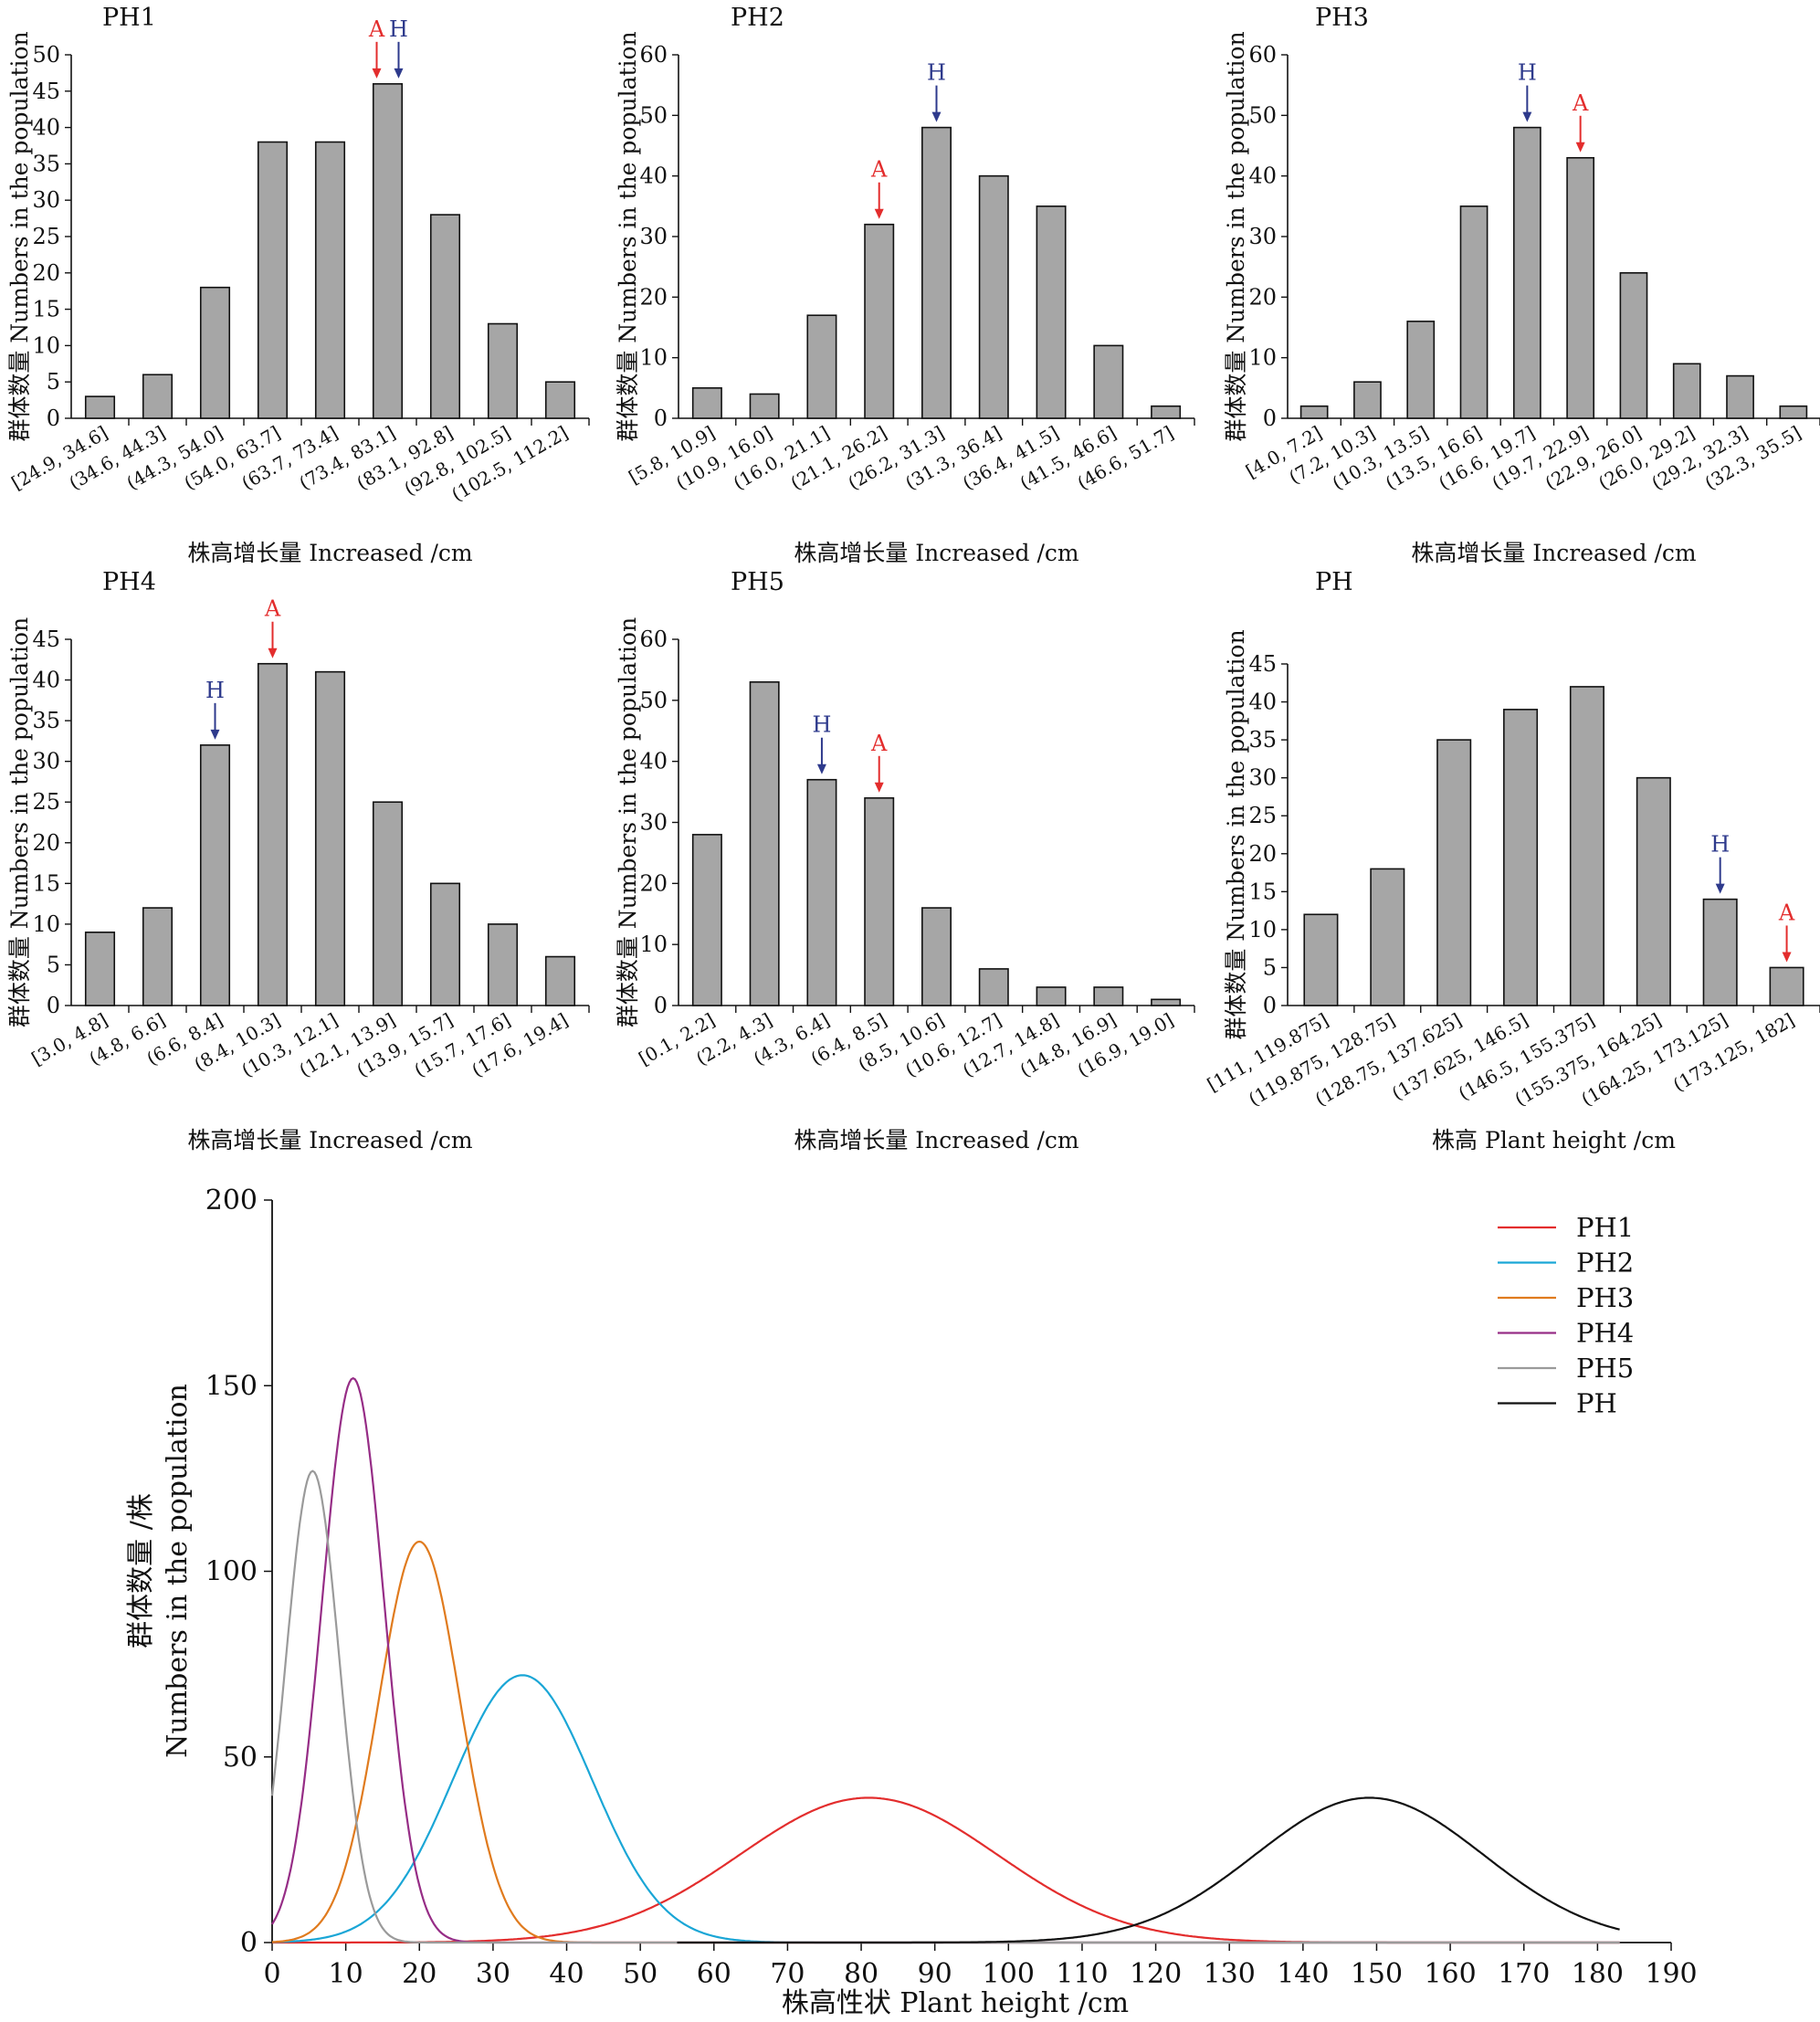  What do you see at coordinates (346, 1974) in the screenshot?
I see `x-tick-label: 10` at bounding box center [346, 1974].